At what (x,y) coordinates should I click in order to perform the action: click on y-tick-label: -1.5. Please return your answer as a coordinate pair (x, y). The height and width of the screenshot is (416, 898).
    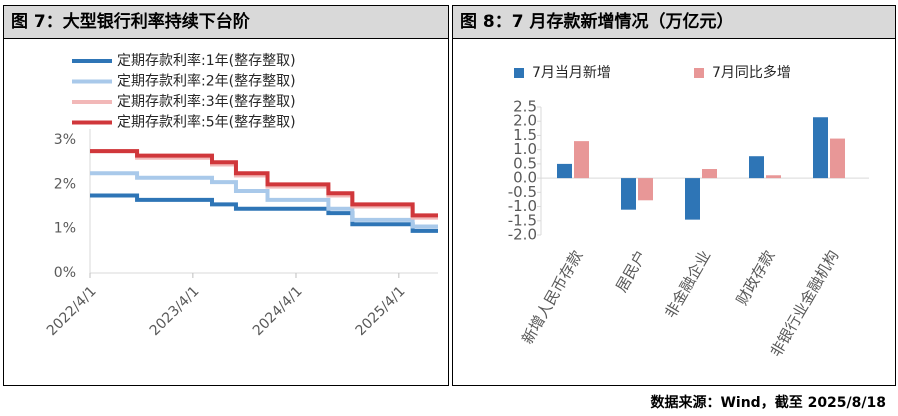
    Looking at the image, I should click on (522, 220).